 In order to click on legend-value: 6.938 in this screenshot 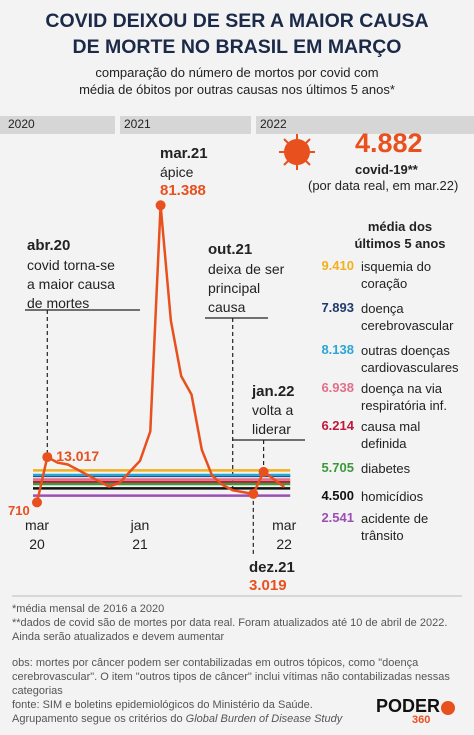, I will do `click(337, 387)`.